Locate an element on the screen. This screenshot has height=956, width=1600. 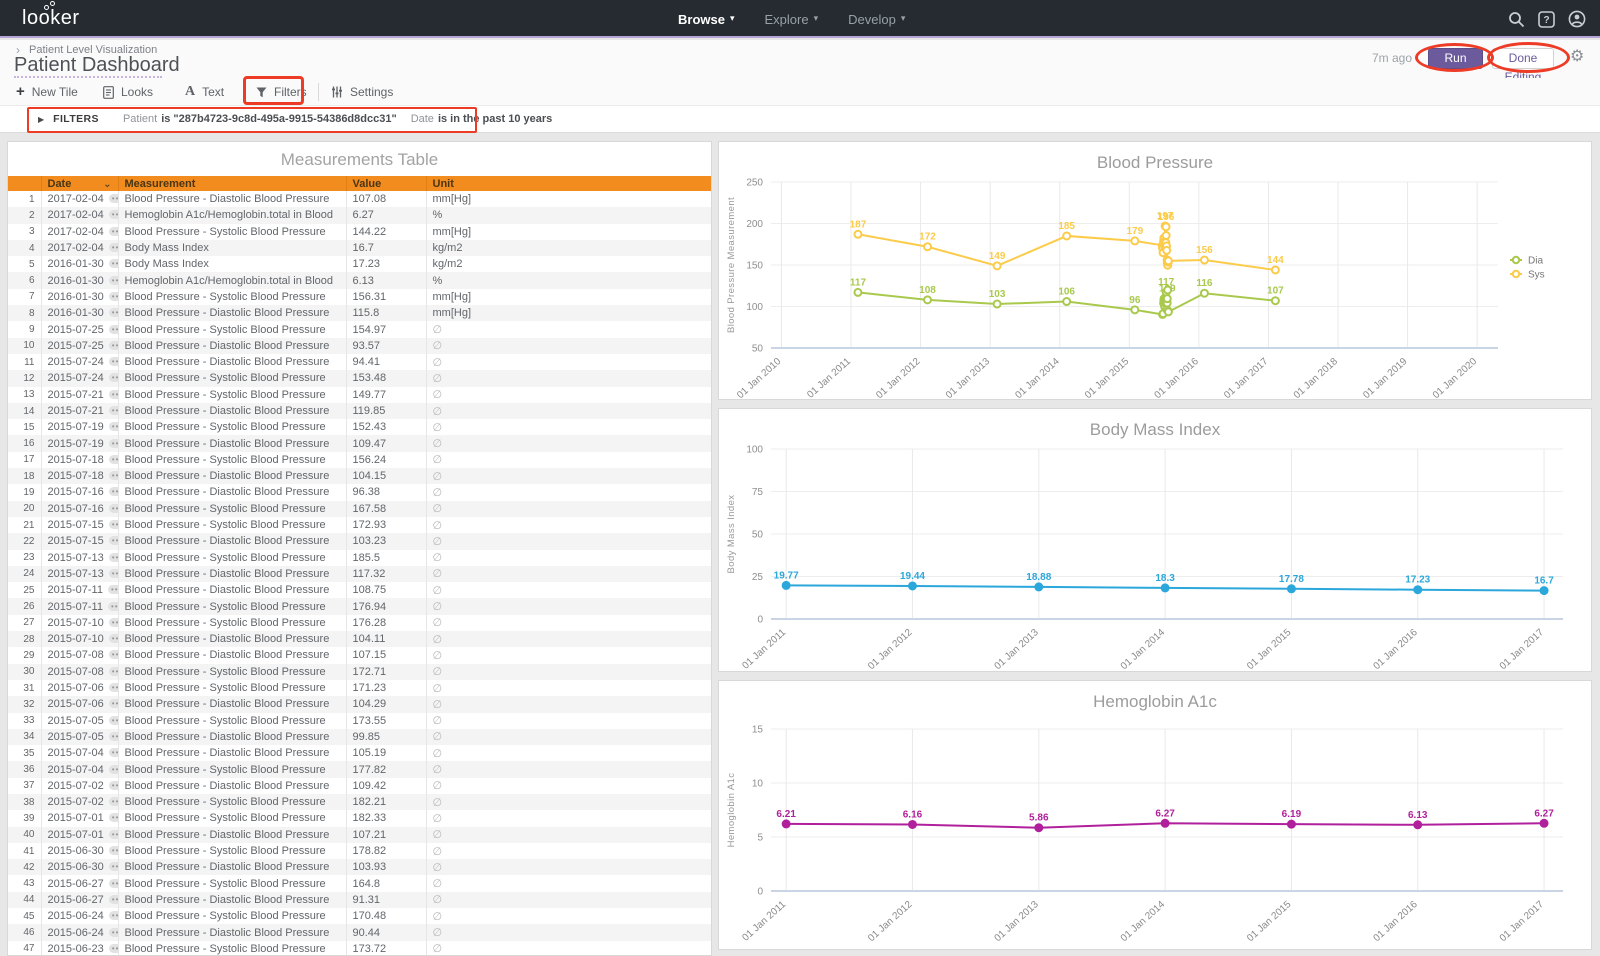
cell-date: 2015-07-04••• is located at coordinates (80, 769).